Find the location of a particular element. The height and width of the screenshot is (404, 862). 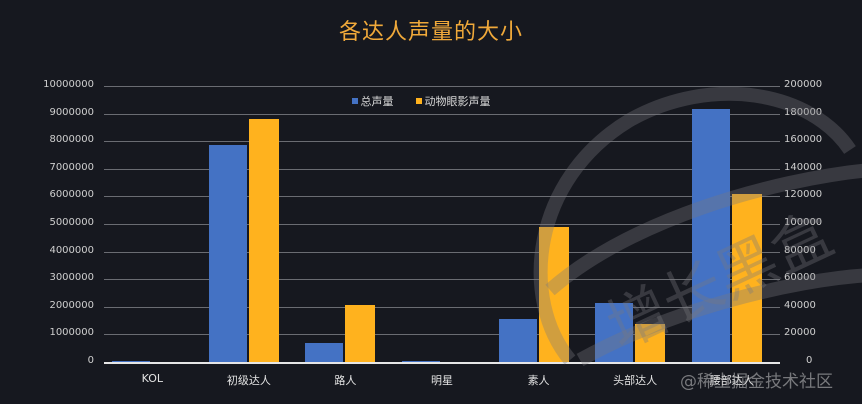

right-axis-tick: 200000 is located at coordinates (803, 84).